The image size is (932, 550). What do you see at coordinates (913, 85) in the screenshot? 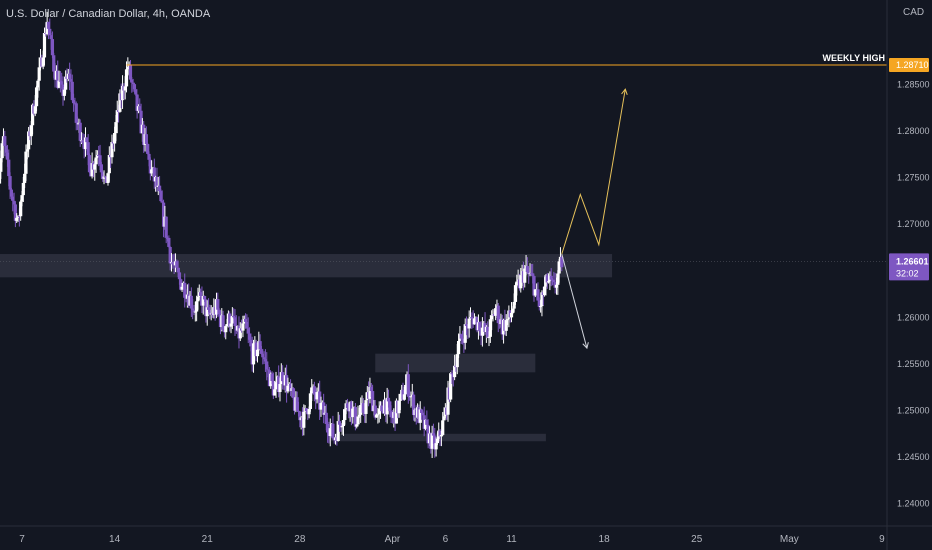
I see `price-tick-label: 1.28500` at bounding box center [913, 85].